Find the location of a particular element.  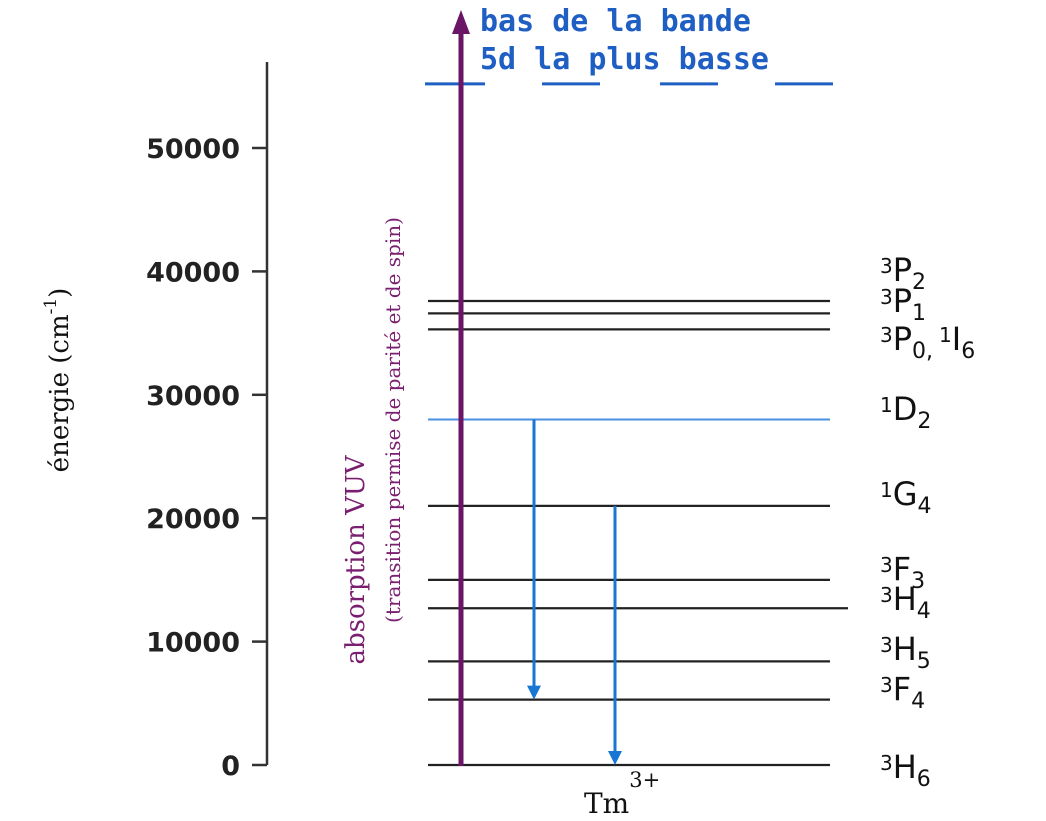

axis-tick-label-20000: 20000 is located at coordinates (193, 519).